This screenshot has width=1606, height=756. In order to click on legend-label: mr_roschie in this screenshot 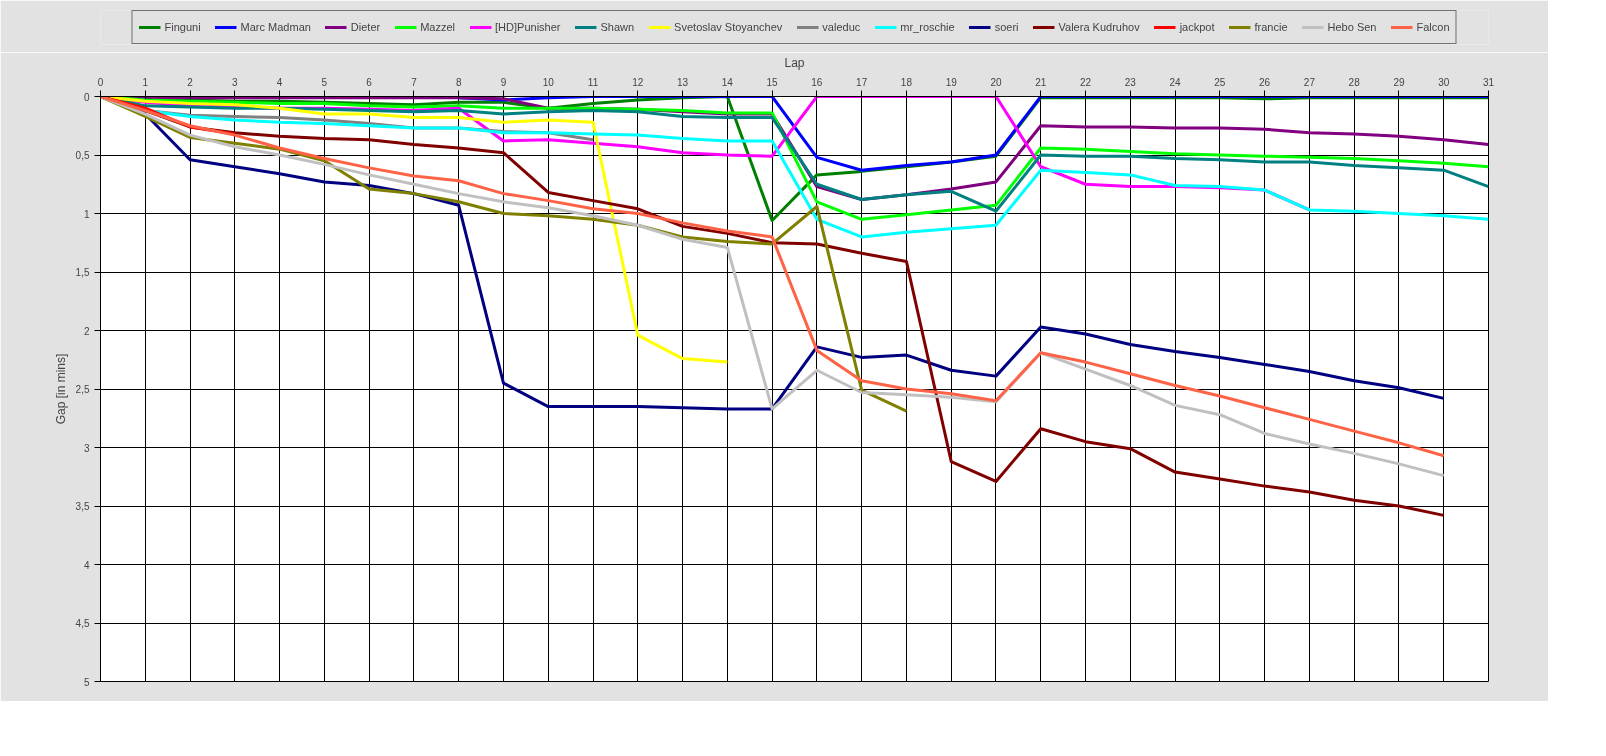, I will do `click(927, 27)`.